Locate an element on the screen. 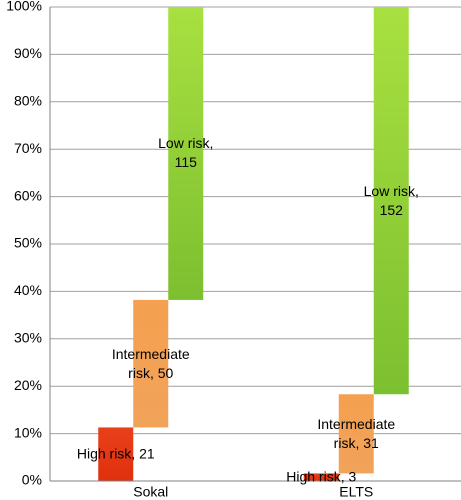 The width and height of the screenshot is (461, 500). y-tick-label: 20% is located at coordinates (28, 385).